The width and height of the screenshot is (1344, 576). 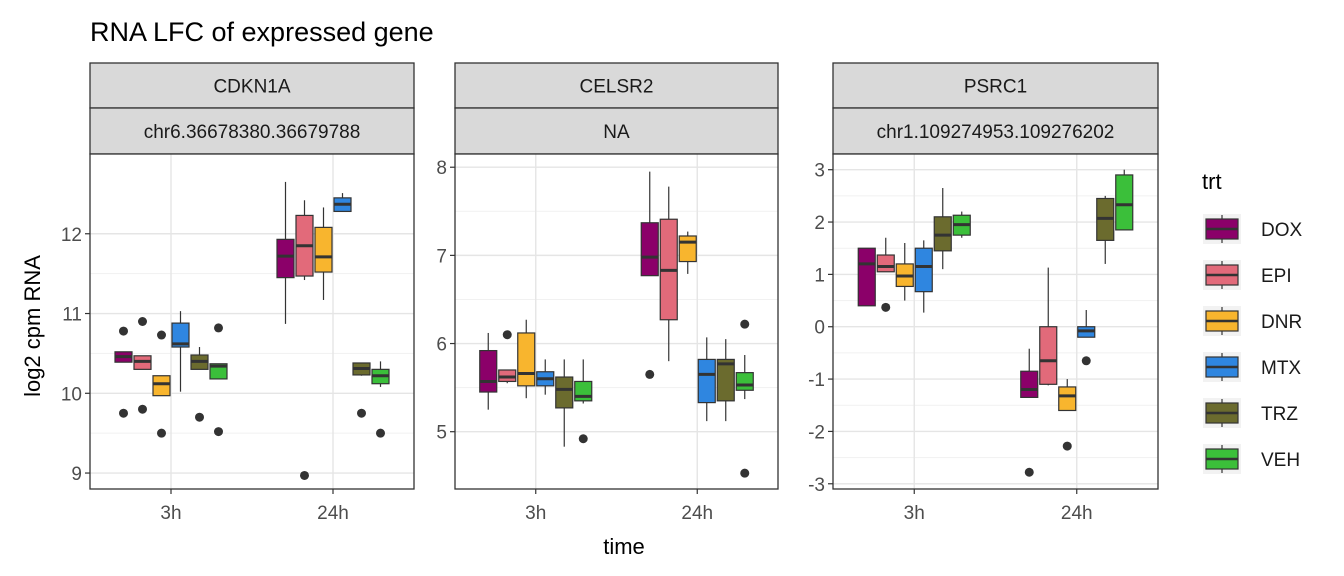 What do you see at coordinates (1253, 229) in the screenshot?
I see `legend-item-dox: DOX` at bounding box center [1253, 229].